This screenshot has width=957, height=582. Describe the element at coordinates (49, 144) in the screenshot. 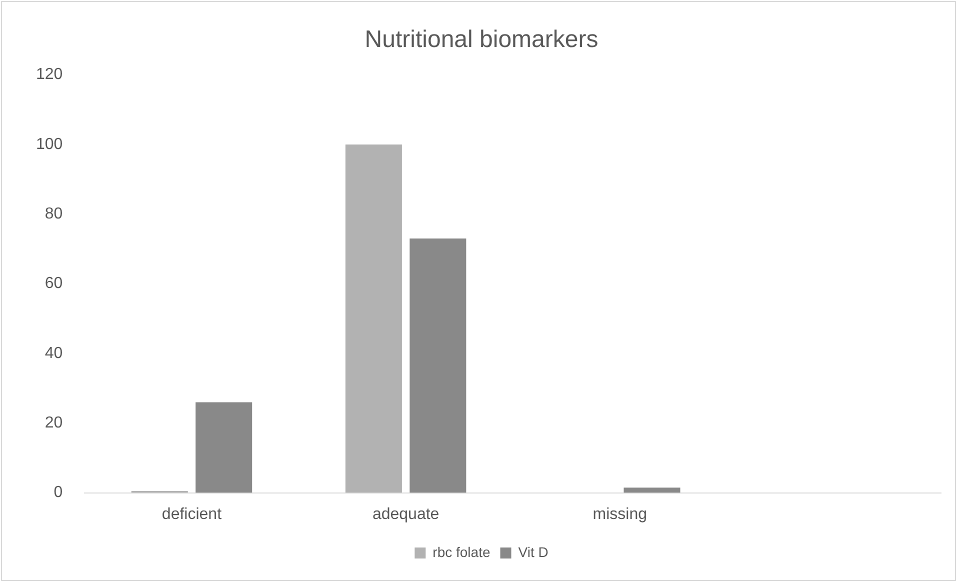

I see `y-tick-label: 100` at that location.